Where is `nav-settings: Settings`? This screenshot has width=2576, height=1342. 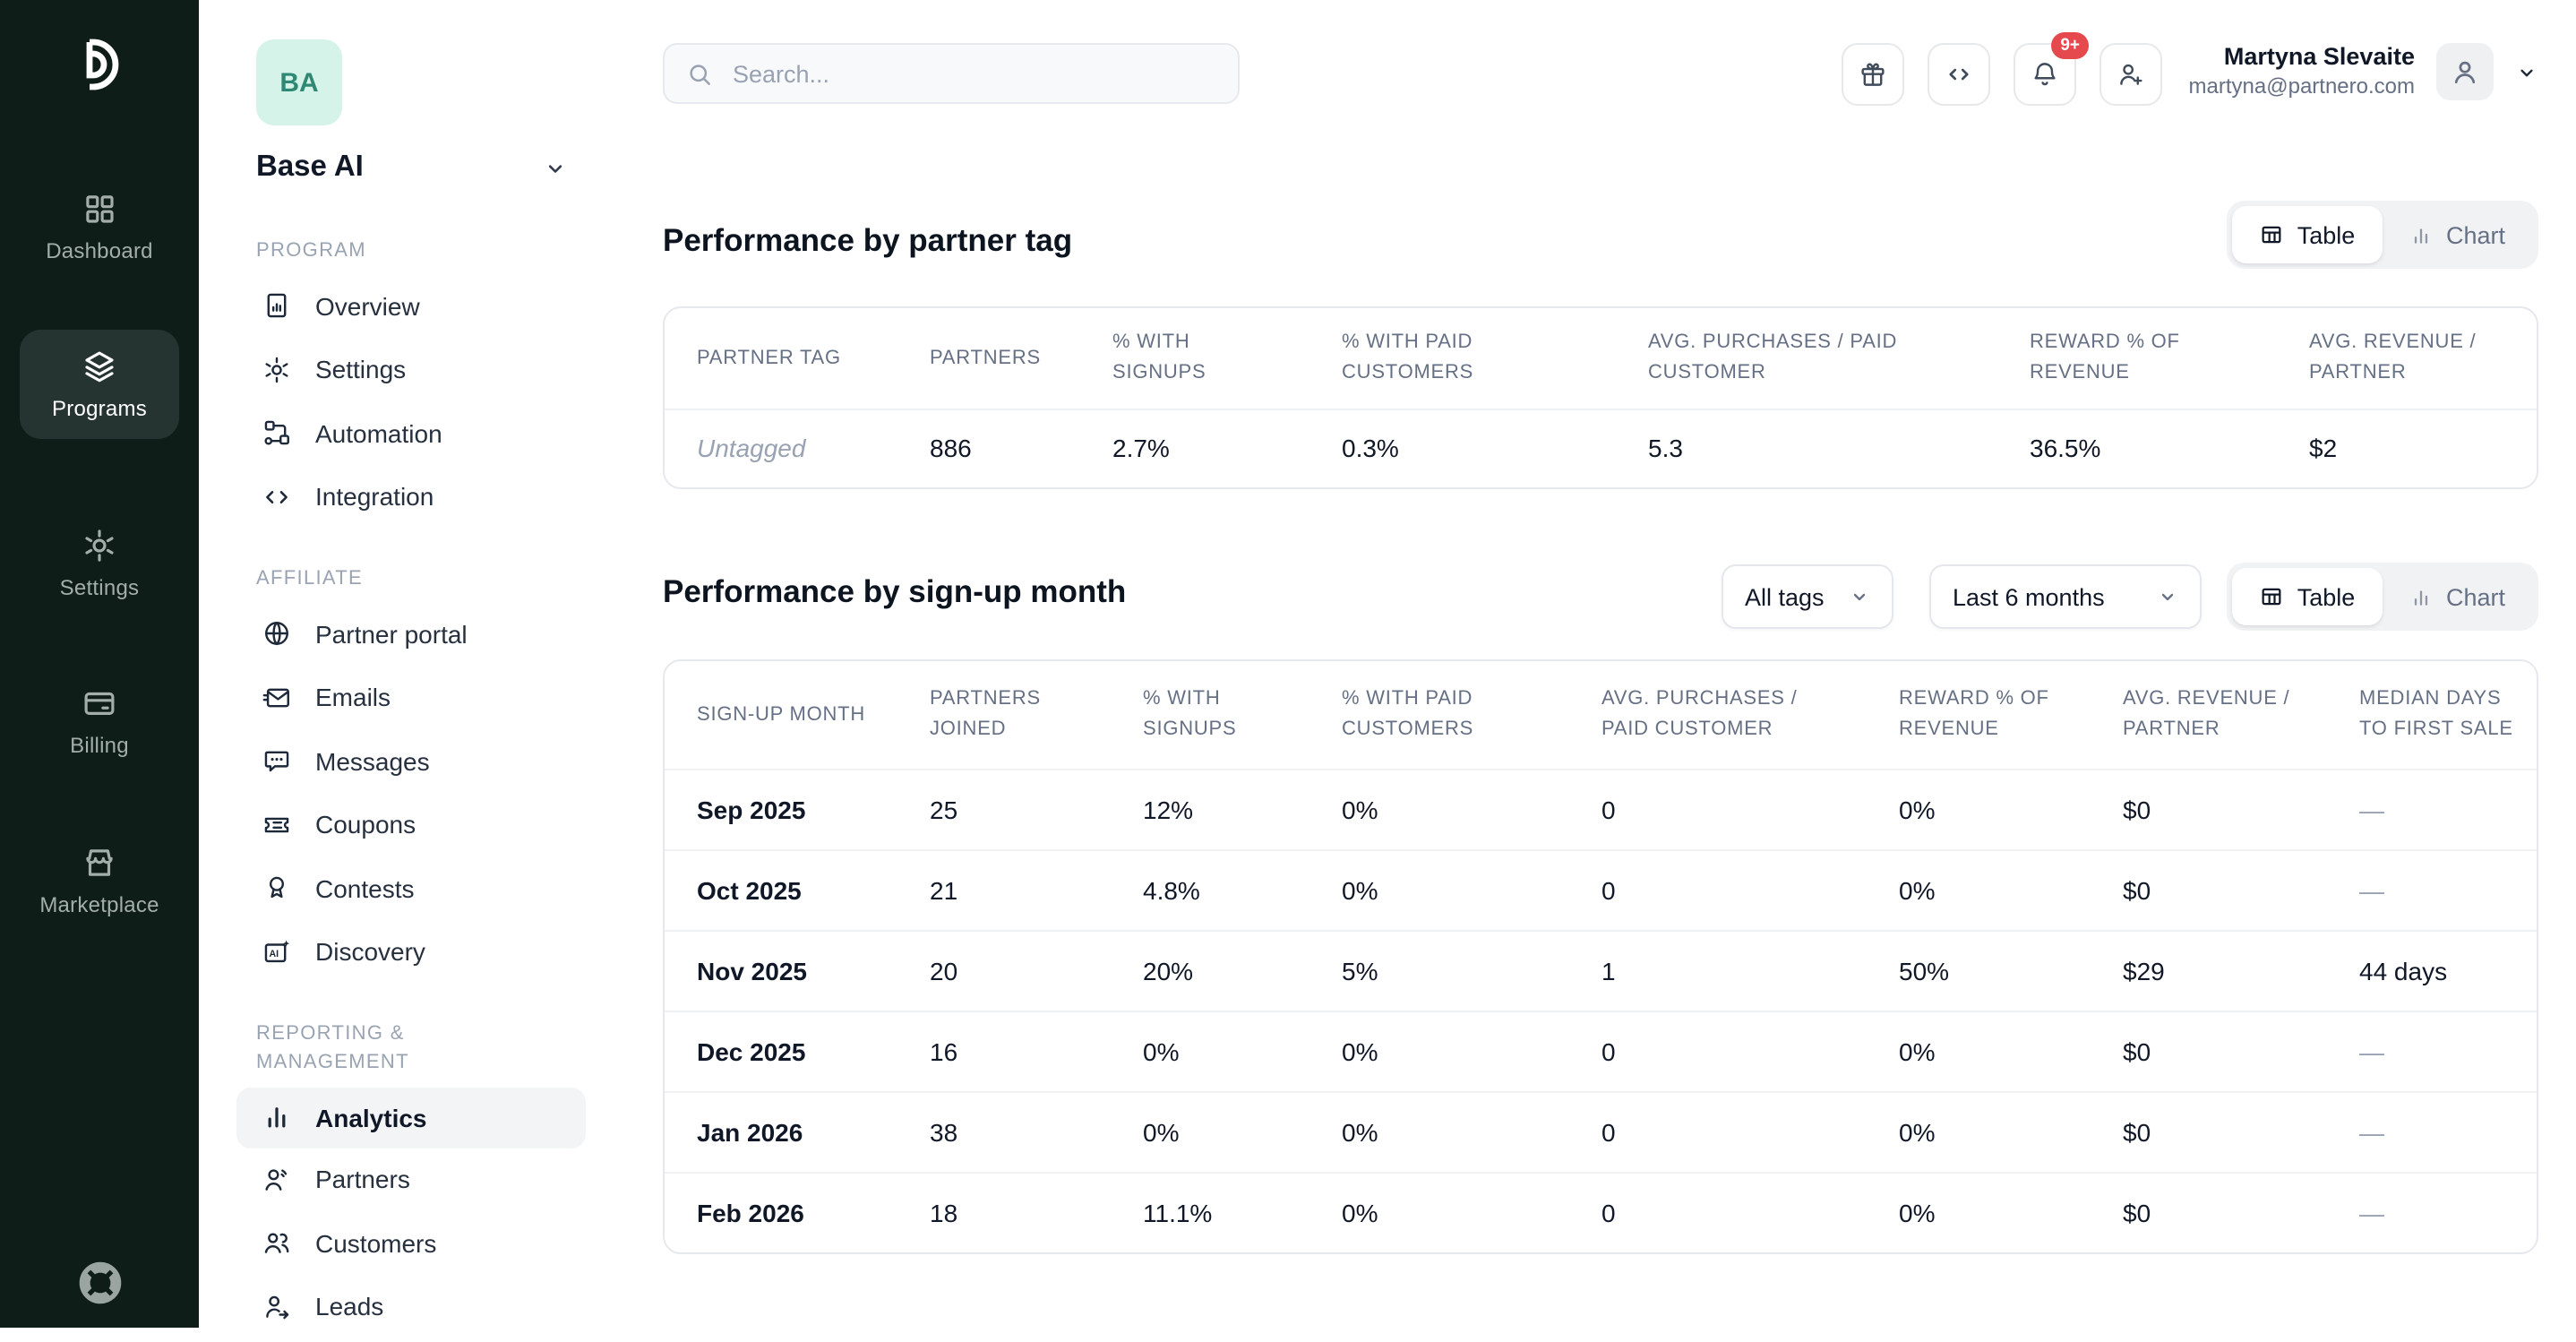 nav-settings: Settings is located at coordinates (99, 563).